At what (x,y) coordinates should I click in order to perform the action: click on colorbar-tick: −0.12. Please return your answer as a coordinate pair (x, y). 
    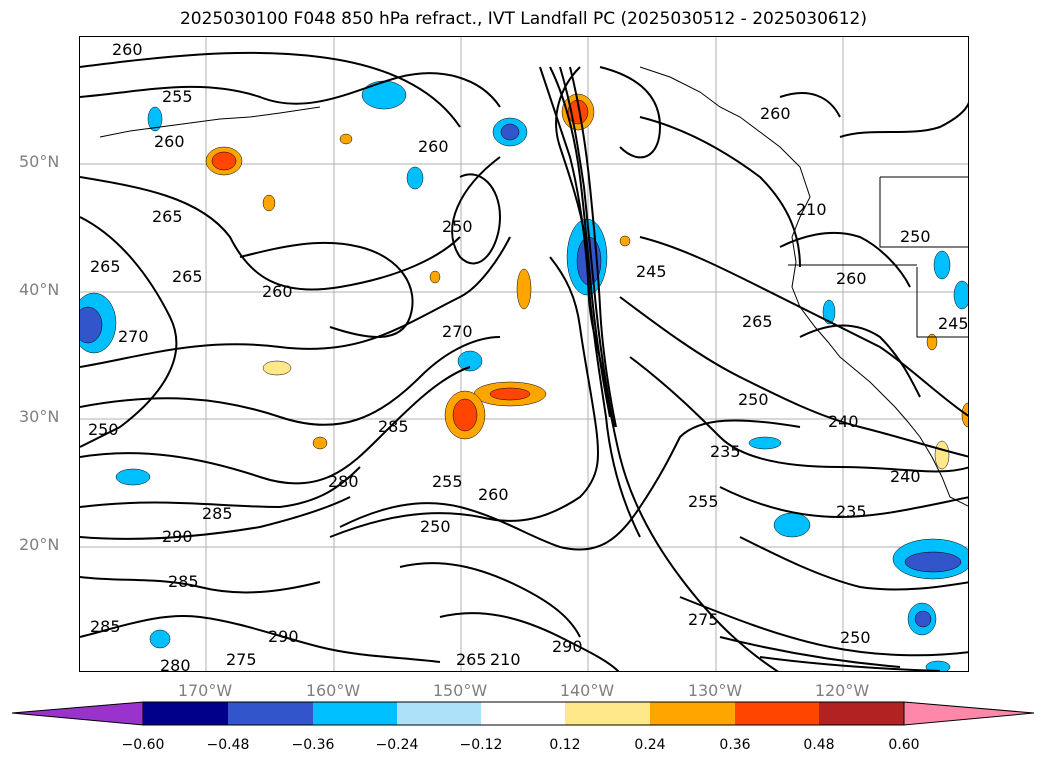
    Looking at the image, I should click on (481, 745).